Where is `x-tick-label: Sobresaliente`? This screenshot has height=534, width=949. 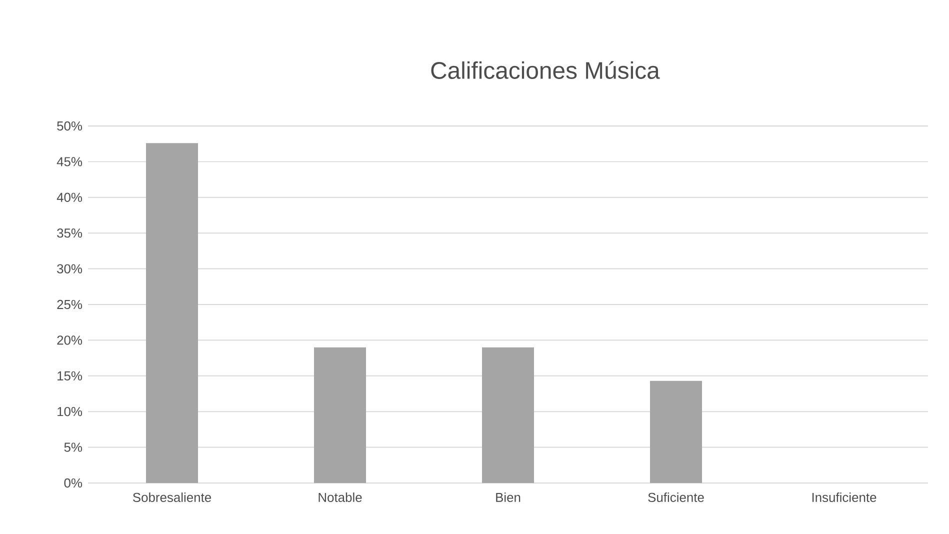
x-tick-label: Sobresaliente is located at coordinates (172, 497).